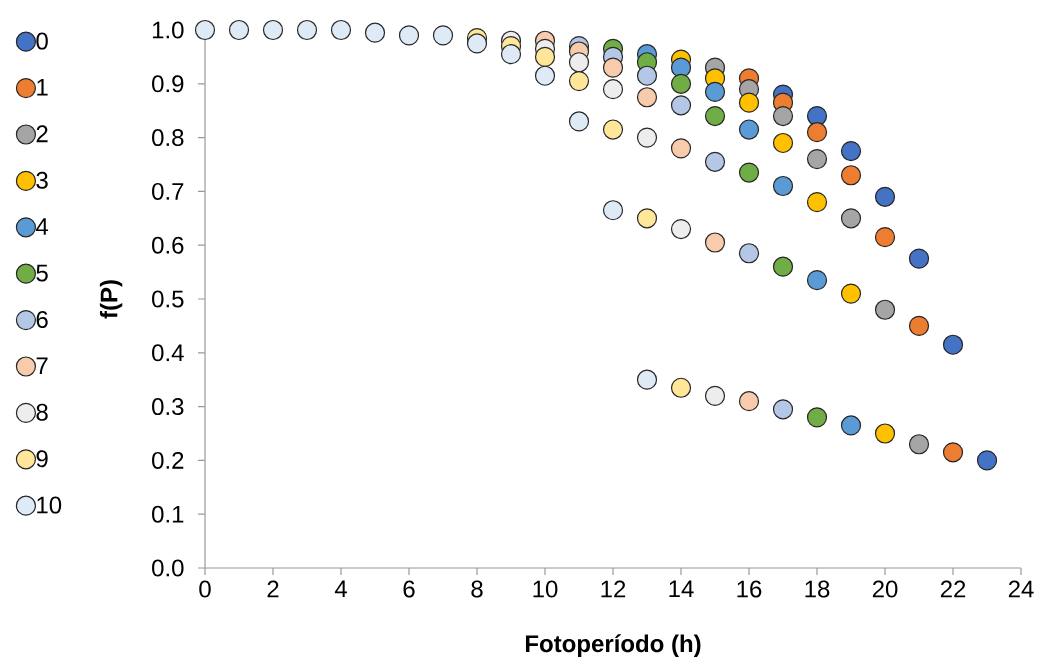 The image size is (1043, 666). I want to click on y-tick-label: 0.5, so click(168, 299).